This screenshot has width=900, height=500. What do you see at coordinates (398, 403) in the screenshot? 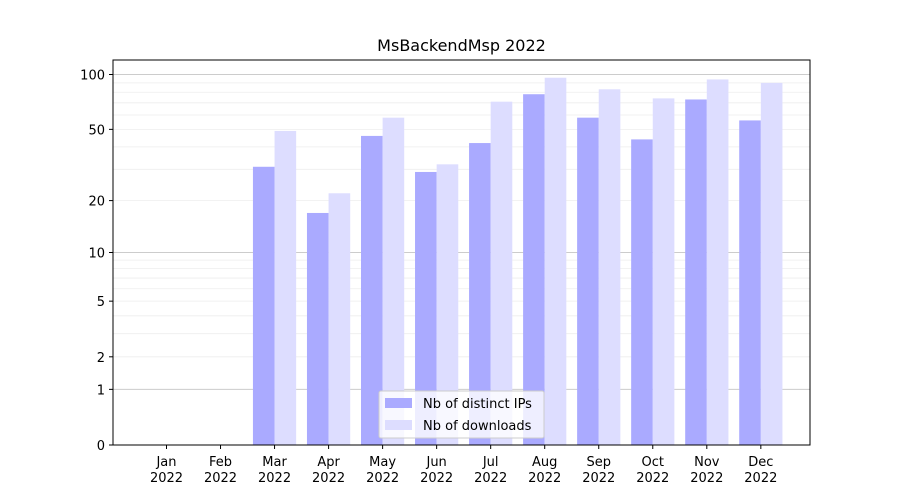
I see `legend-swatch-distinct-ips` at bounding box center [398, 403].